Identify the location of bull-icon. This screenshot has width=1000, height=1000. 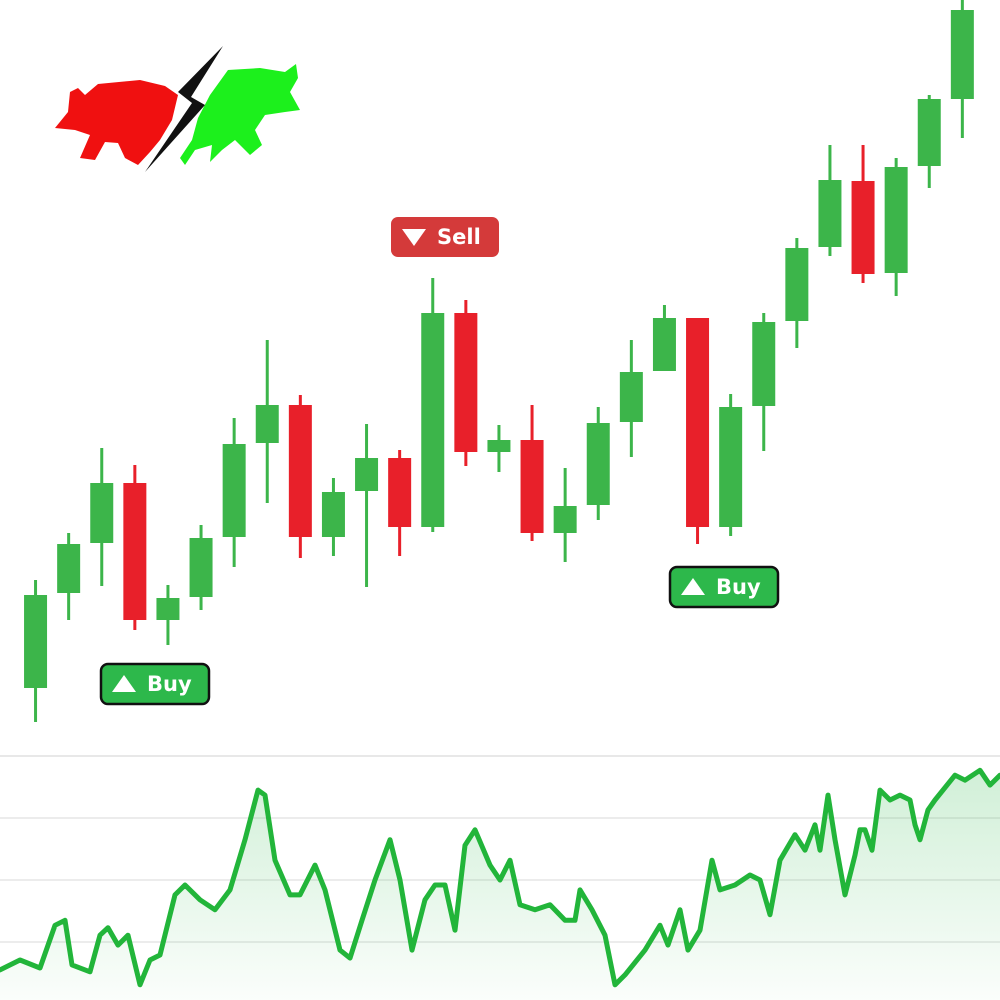
(240, 114).